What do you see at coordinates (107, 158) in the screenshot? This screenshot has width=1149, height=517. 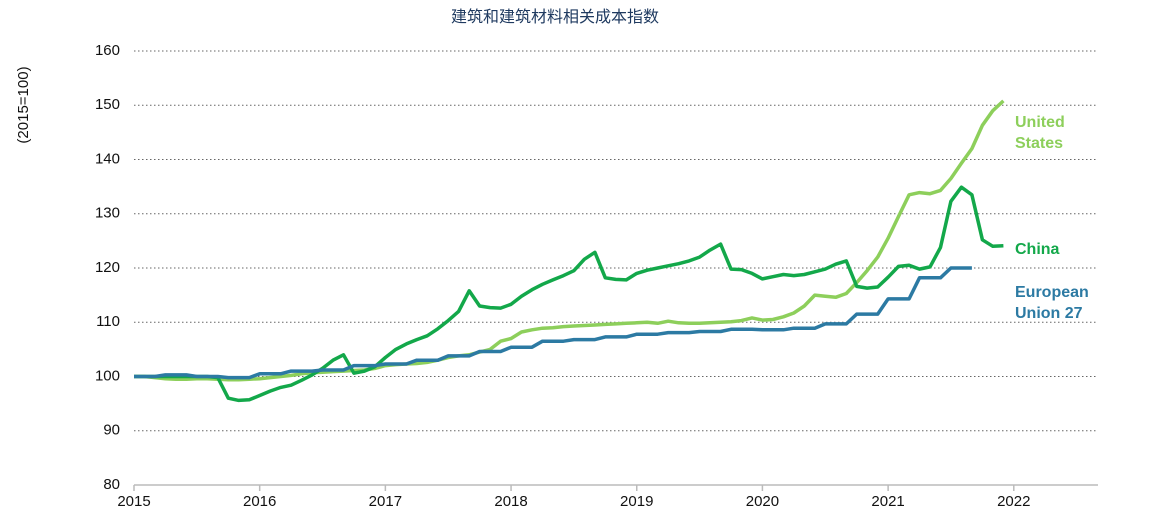 I see `y-tick-label: 140` at bounding box center [107, 158].